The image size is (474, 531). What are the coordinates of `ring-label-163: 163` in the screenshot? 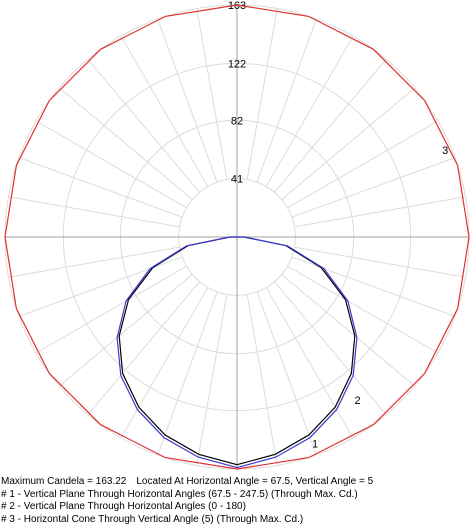 It's located at (237, 6).